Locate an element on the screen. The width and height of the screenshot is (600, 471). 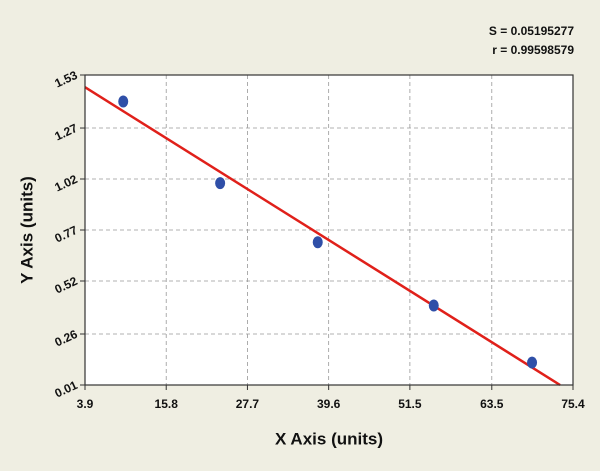
annotation: S = 0.05195277 is located at coordinates (531, 31).